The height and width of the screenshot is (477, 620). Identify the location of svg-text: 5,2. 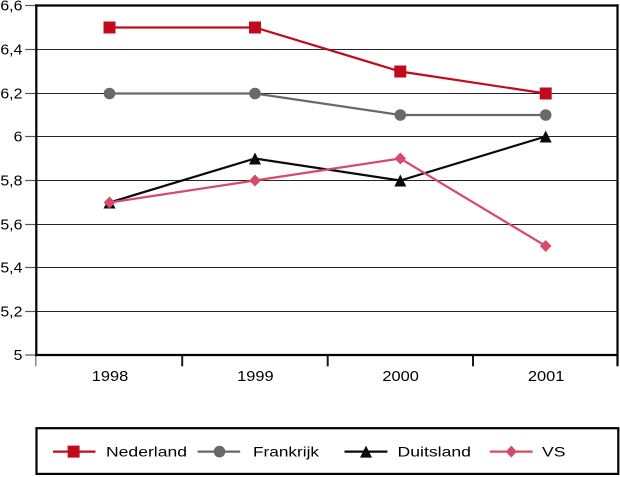
(11, 313).